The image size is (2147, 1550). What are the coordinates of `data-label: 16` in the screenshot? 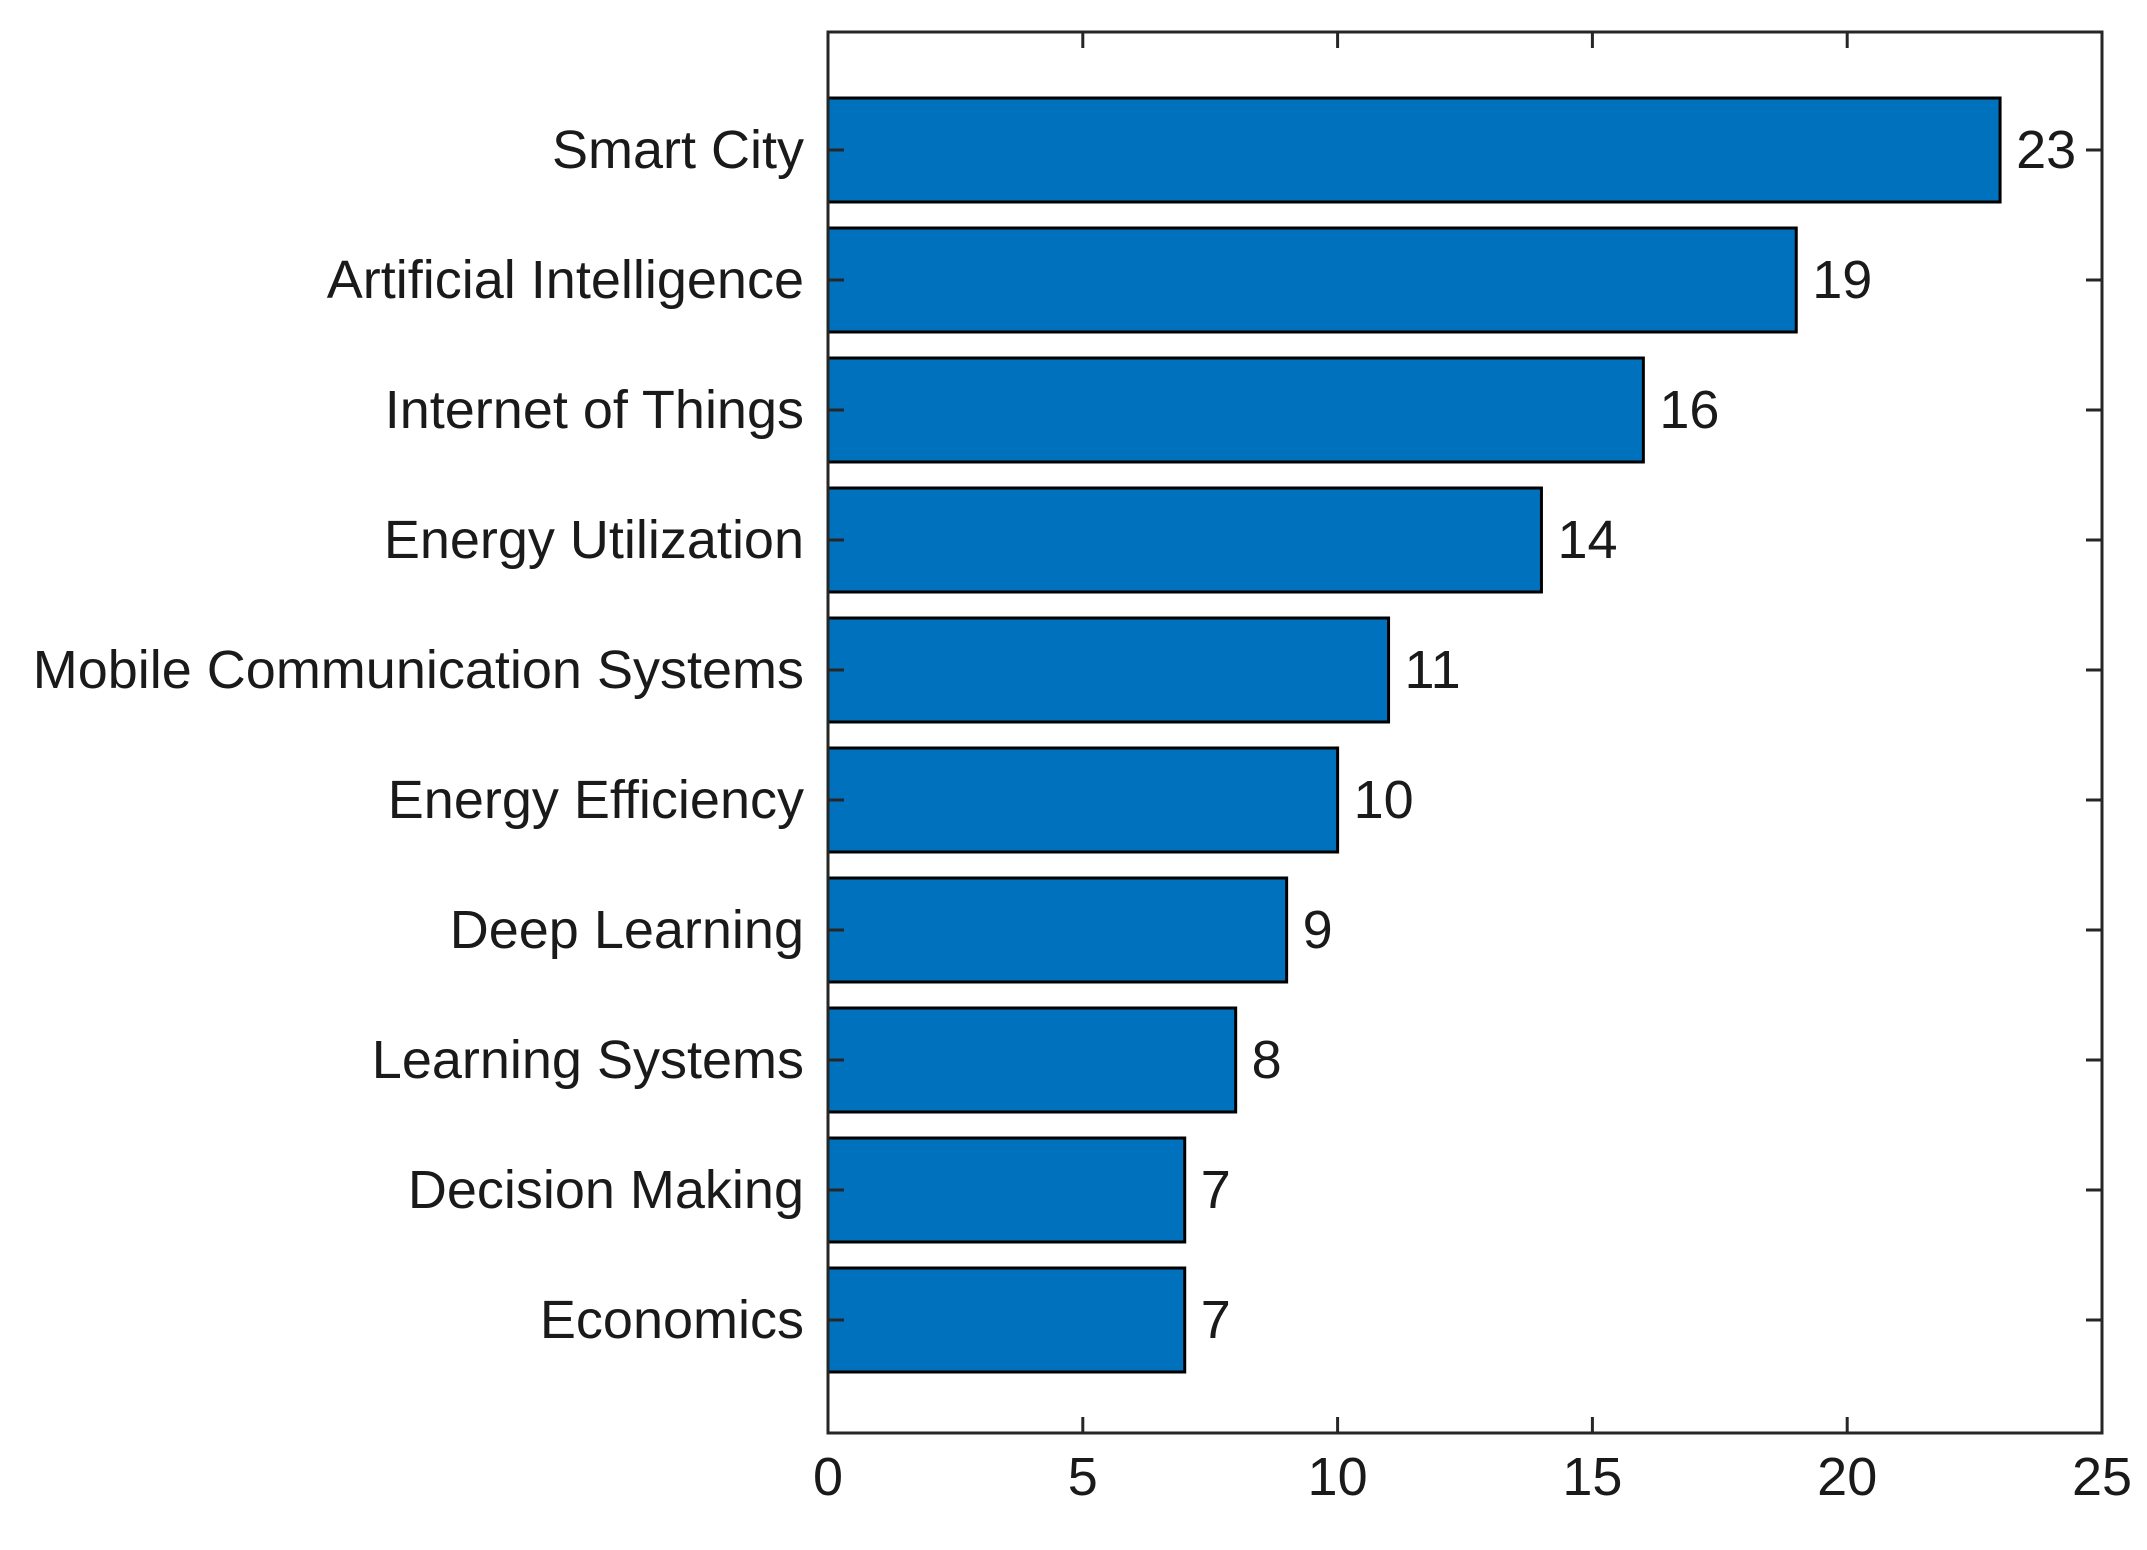 It's located at (1689, 410).